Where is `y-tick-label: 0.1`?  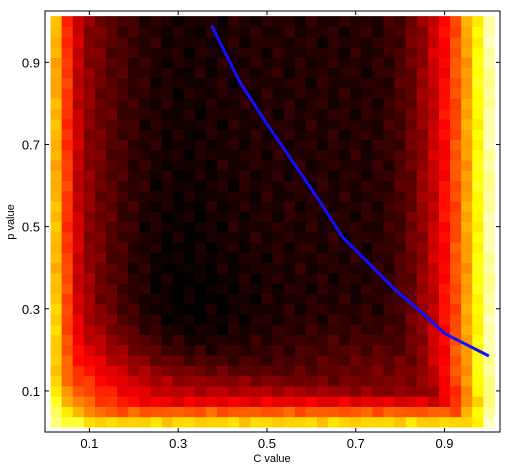 y-tick-label: 0.1 is located at coordinates (31, 391).